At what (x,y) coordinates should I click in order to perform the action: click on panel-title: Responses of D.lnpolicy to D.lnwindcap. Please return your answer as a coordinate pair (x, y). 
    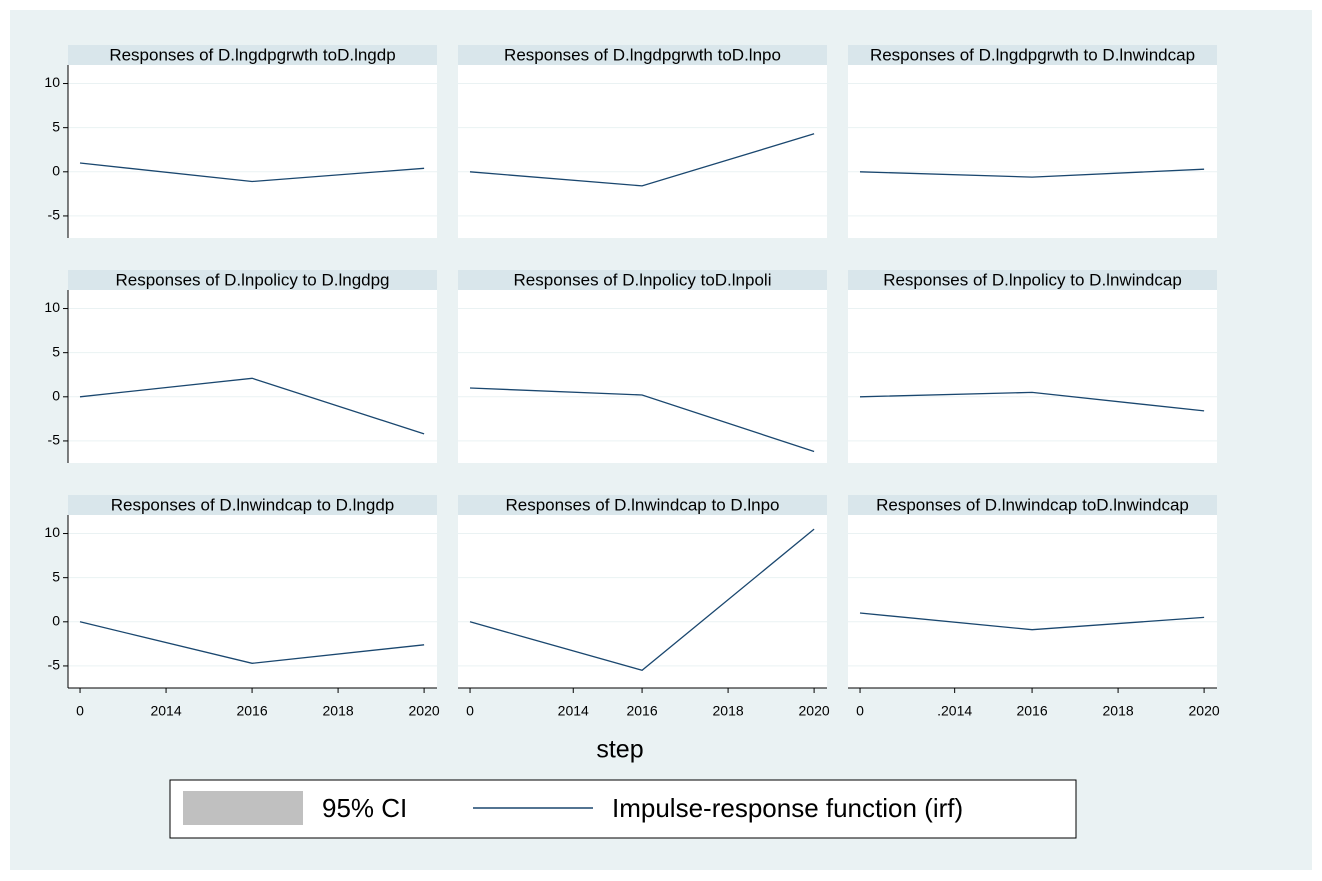
    Looking at the image, I should click on (1032, 279).